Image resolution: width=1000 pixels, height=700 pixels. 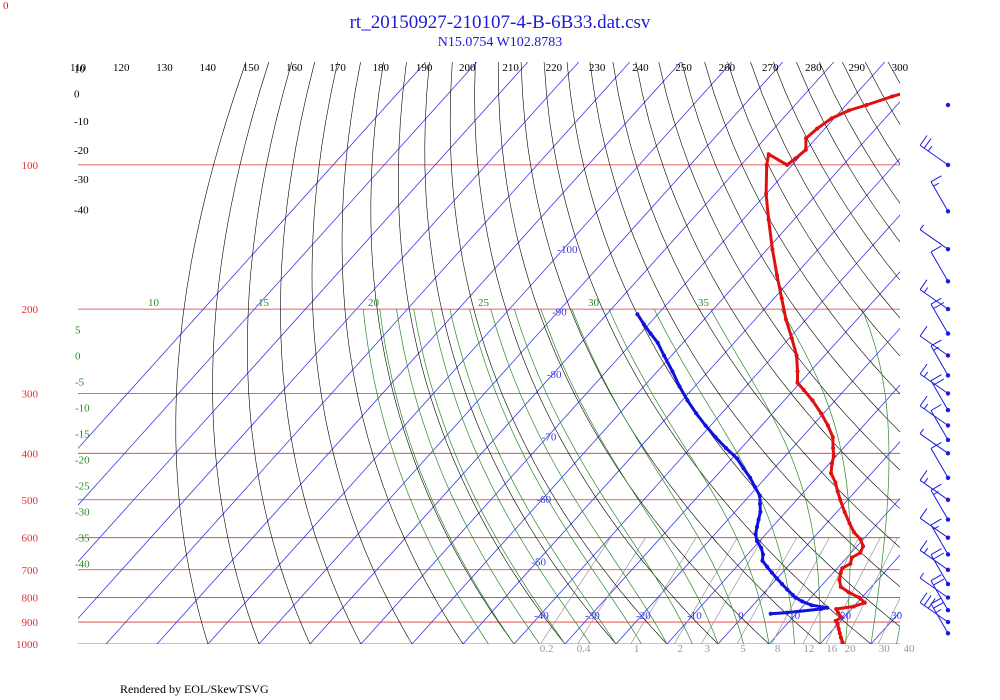 What do you see at coordinates (544, 500) in the screenshot?
I see `isotherm-label: -60` at bounding box center [544, 500].